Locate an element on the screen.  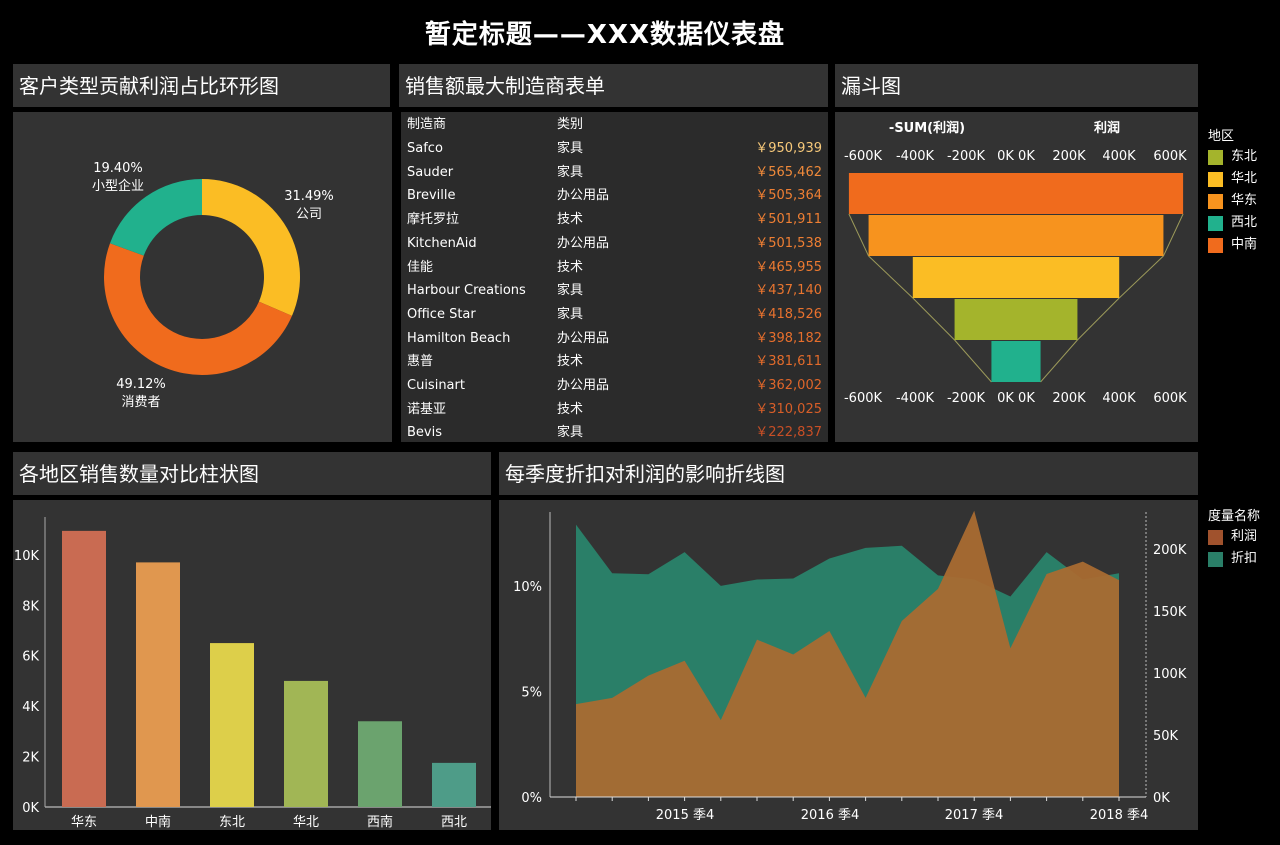
legend-label: 利润 is located at coordinates (1244, 536).